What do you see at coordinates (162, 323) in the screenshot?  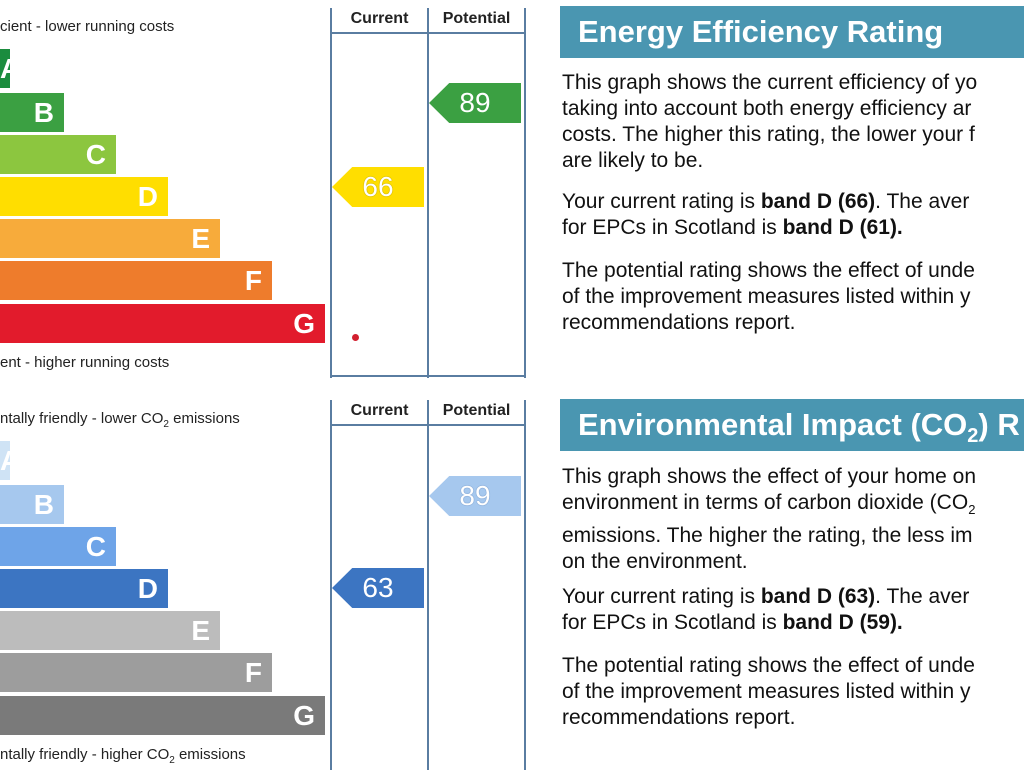 I see `energy-band-g: G` at bounding box center [162, 323].